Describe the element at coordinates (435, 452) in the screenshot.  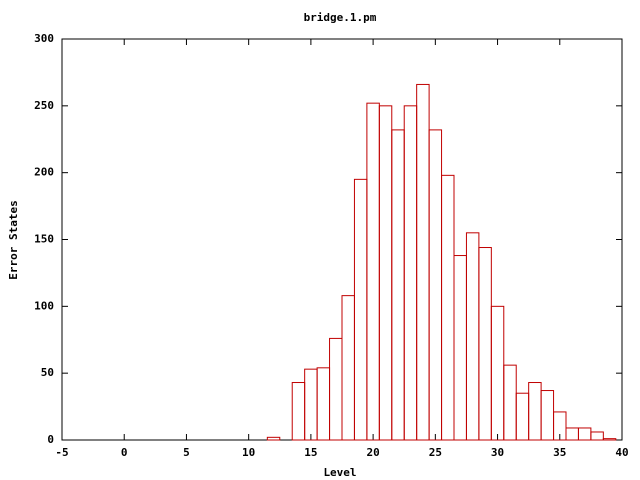
I see `x-tick-label: 25` at that location.